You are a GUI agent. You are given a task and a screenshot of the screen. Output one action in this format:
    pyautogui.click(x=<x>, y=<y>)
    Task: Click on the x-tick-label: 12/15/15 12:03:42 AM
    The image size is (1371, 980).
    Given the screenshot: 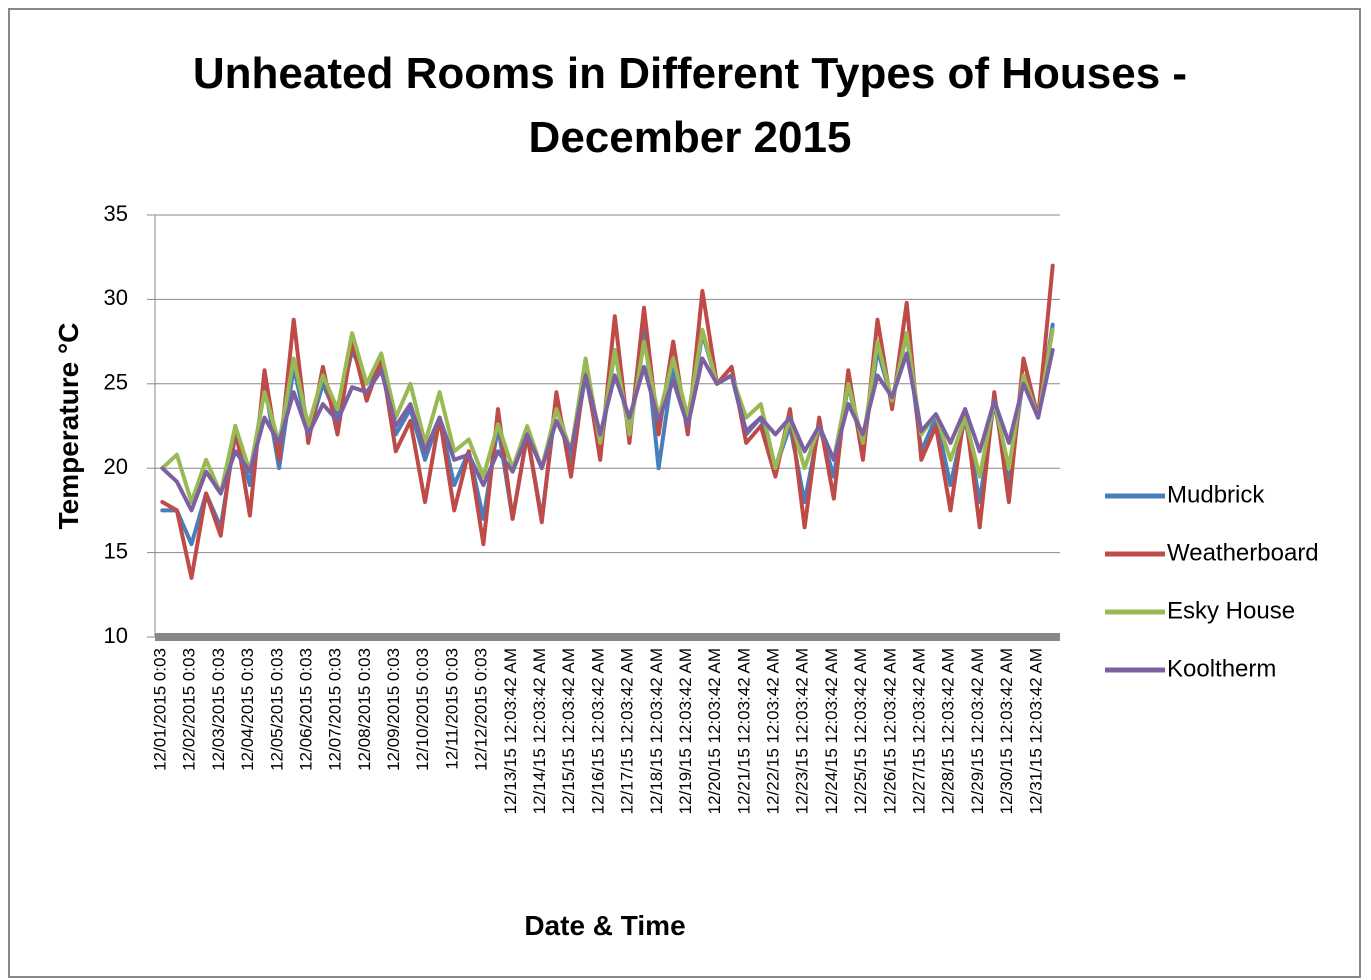 What is the action you would take?
    pyautogui.click(x=568, y=731)
    